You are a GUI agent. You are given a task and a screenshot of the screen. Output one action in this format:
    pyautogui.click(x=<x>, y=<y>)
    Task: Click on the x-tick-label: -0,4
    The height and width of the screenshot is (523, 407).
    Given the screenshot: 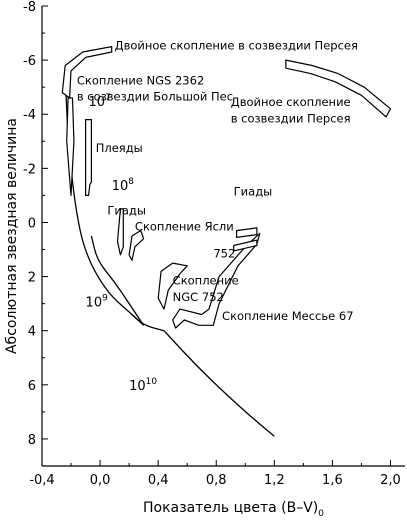 What is the action you would take?
    pyautogui.click(x=41, y=480)
    